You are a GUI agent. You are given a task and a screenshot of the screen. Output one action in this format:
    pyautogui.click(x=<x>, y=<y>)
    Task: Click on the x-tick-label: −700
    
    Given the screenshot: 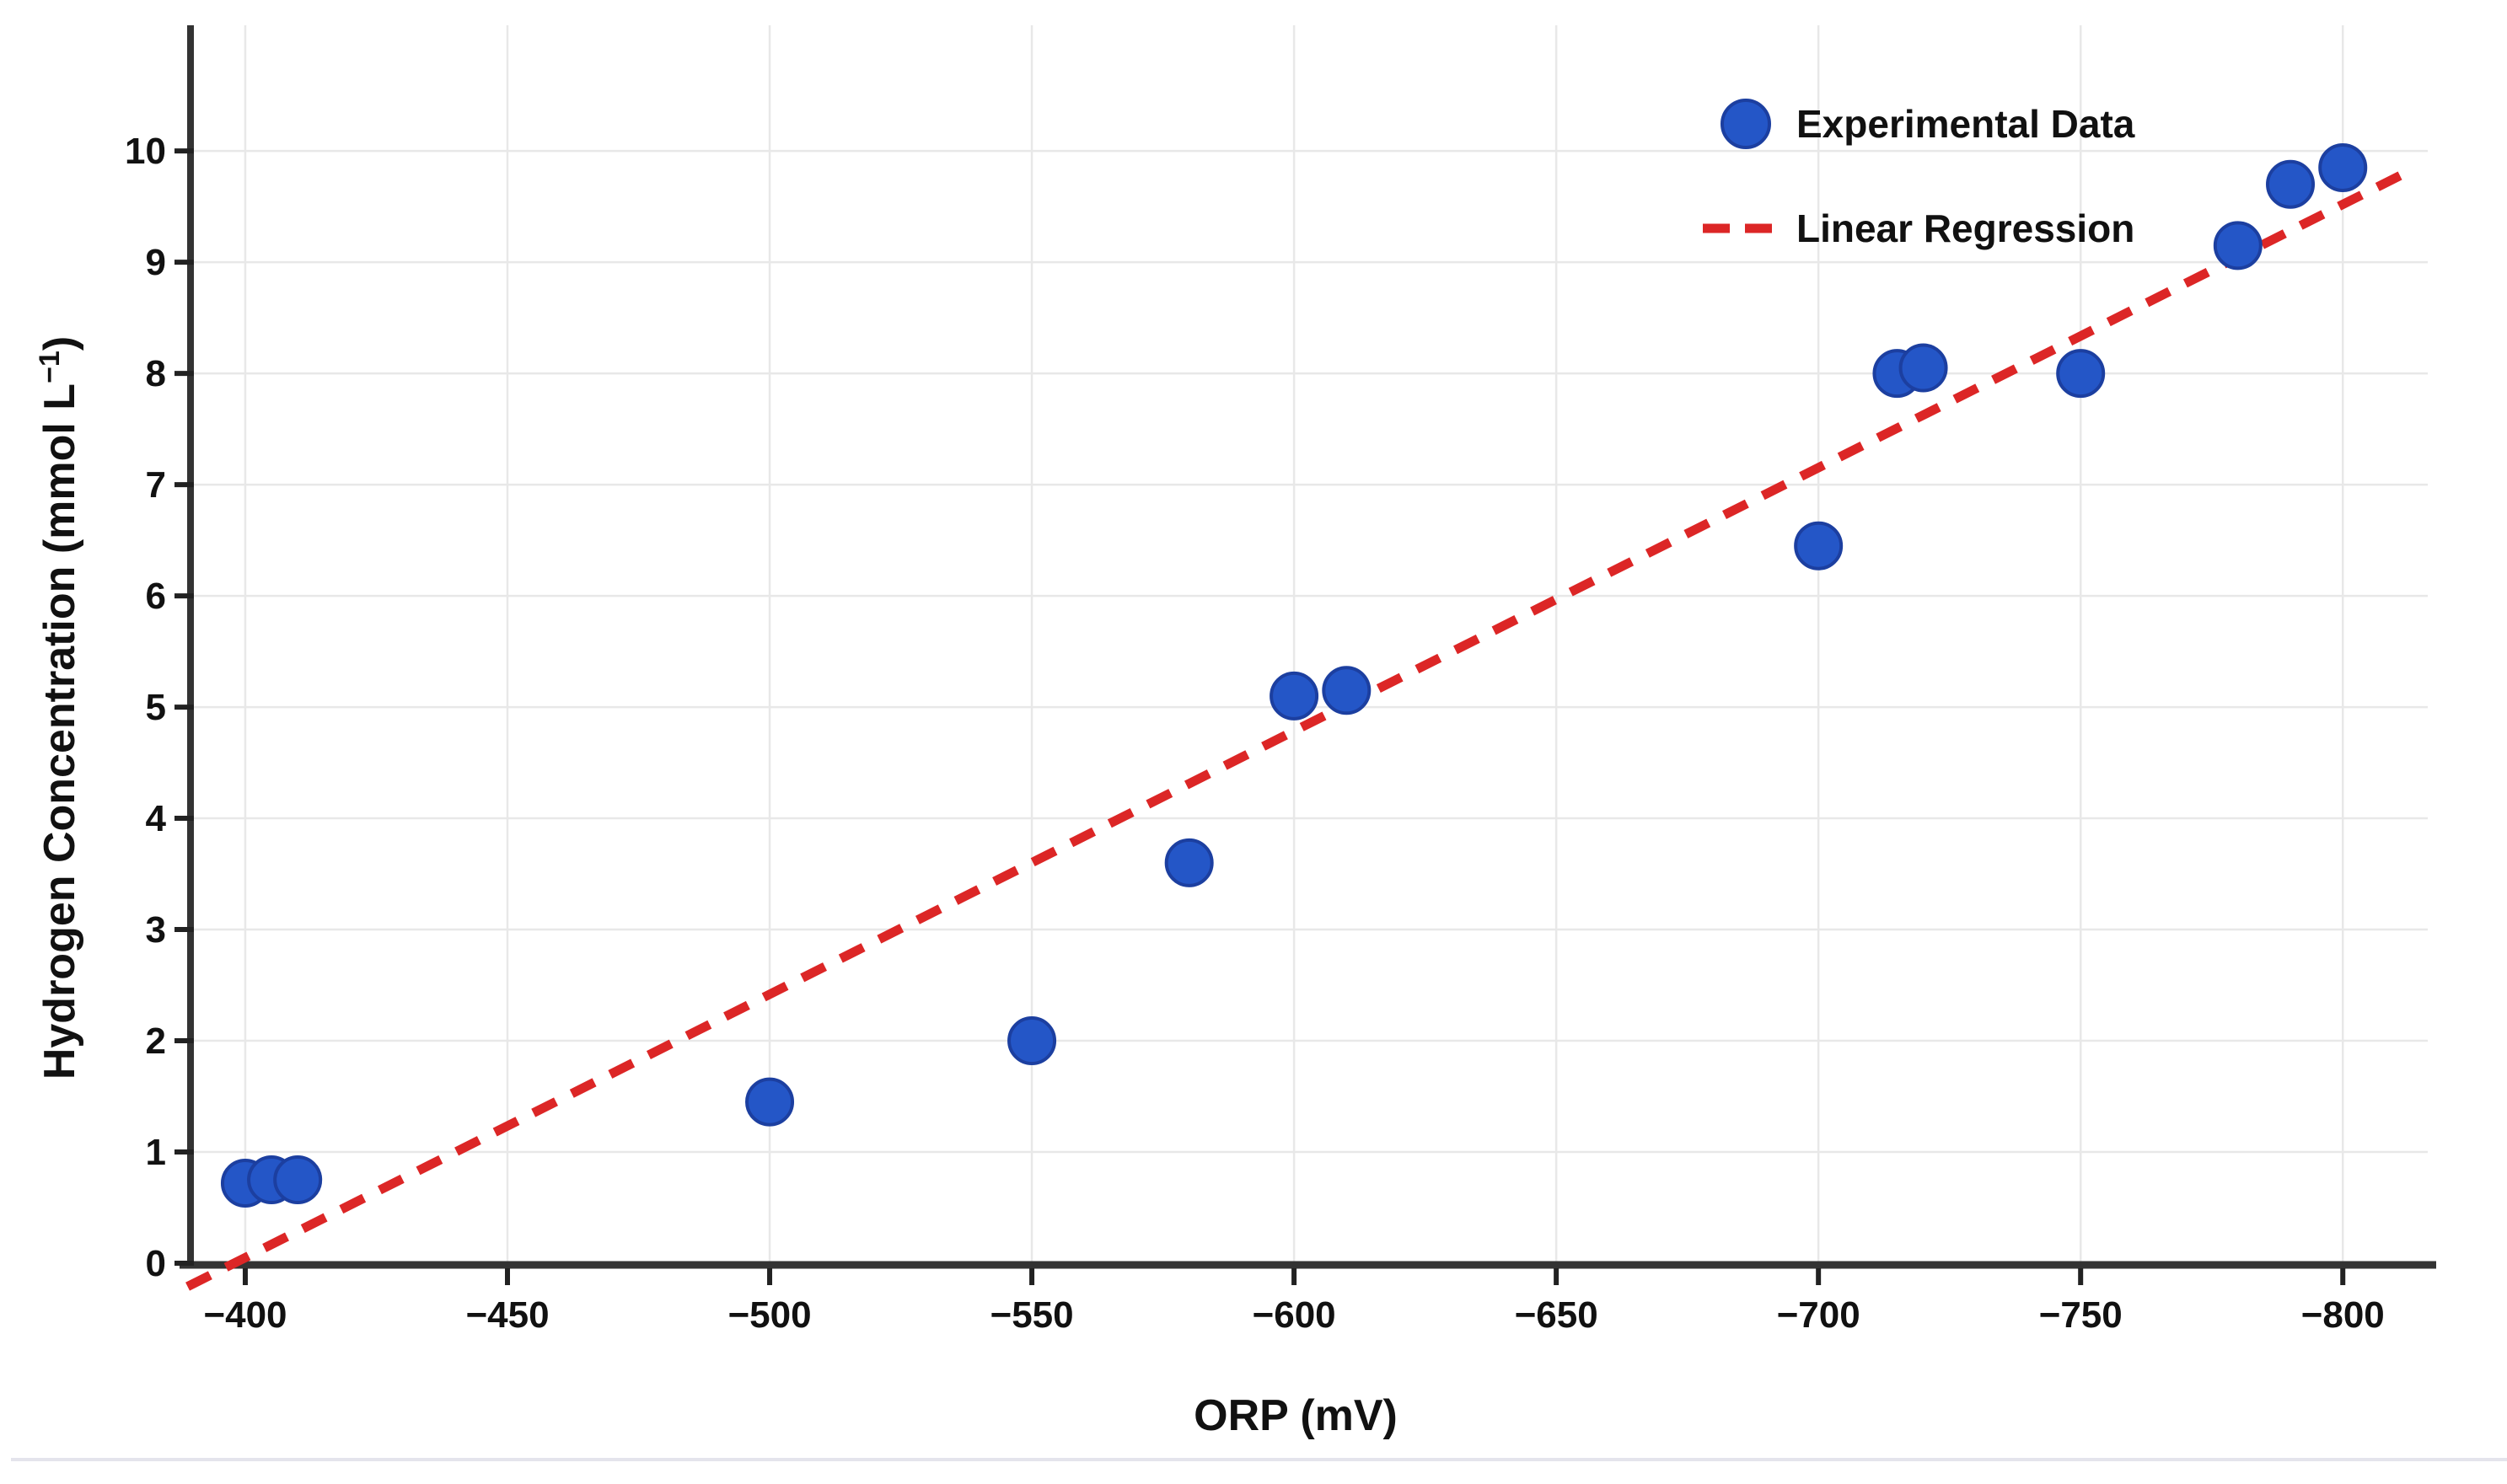 What is the action you would take?
    pyautogui.click(x=1818, y=1315)
    